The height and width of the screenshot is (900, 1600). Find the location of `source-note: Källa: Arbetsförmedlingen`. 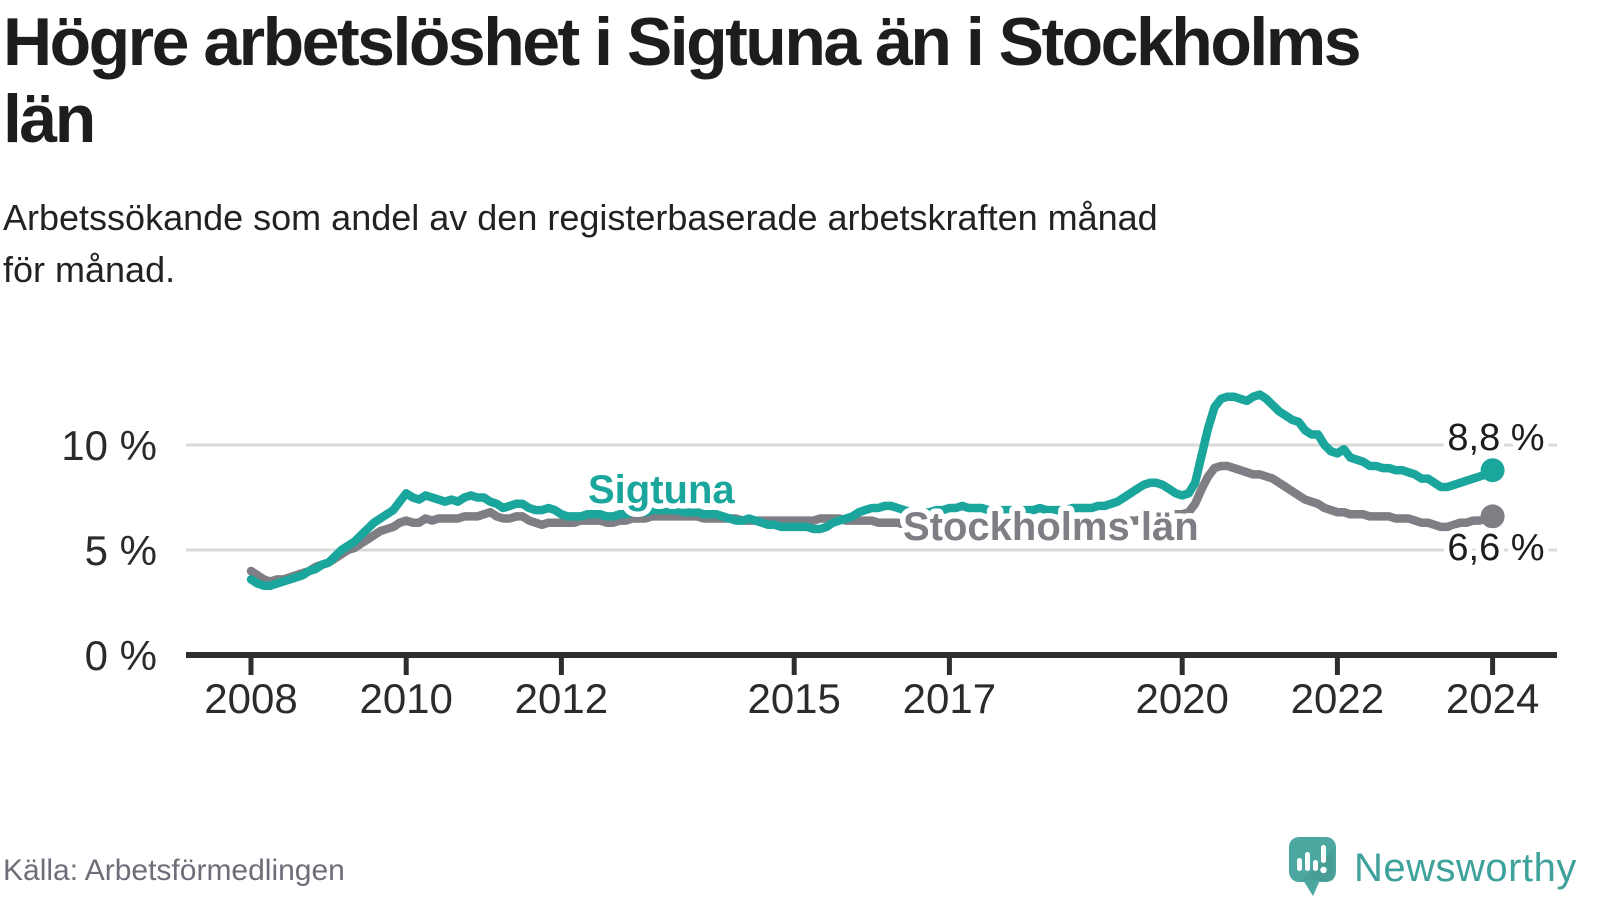

source-note: Källa: Arbetsförmedlingen is located at coordinates (174, 870).